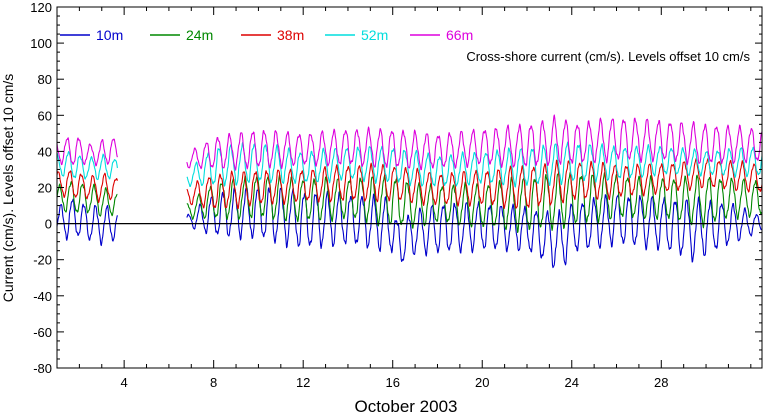  What do you see at coordinates (661, 382) in the screenshot?
I see `x-tick-label: 28` at bounding box center [661, 382].